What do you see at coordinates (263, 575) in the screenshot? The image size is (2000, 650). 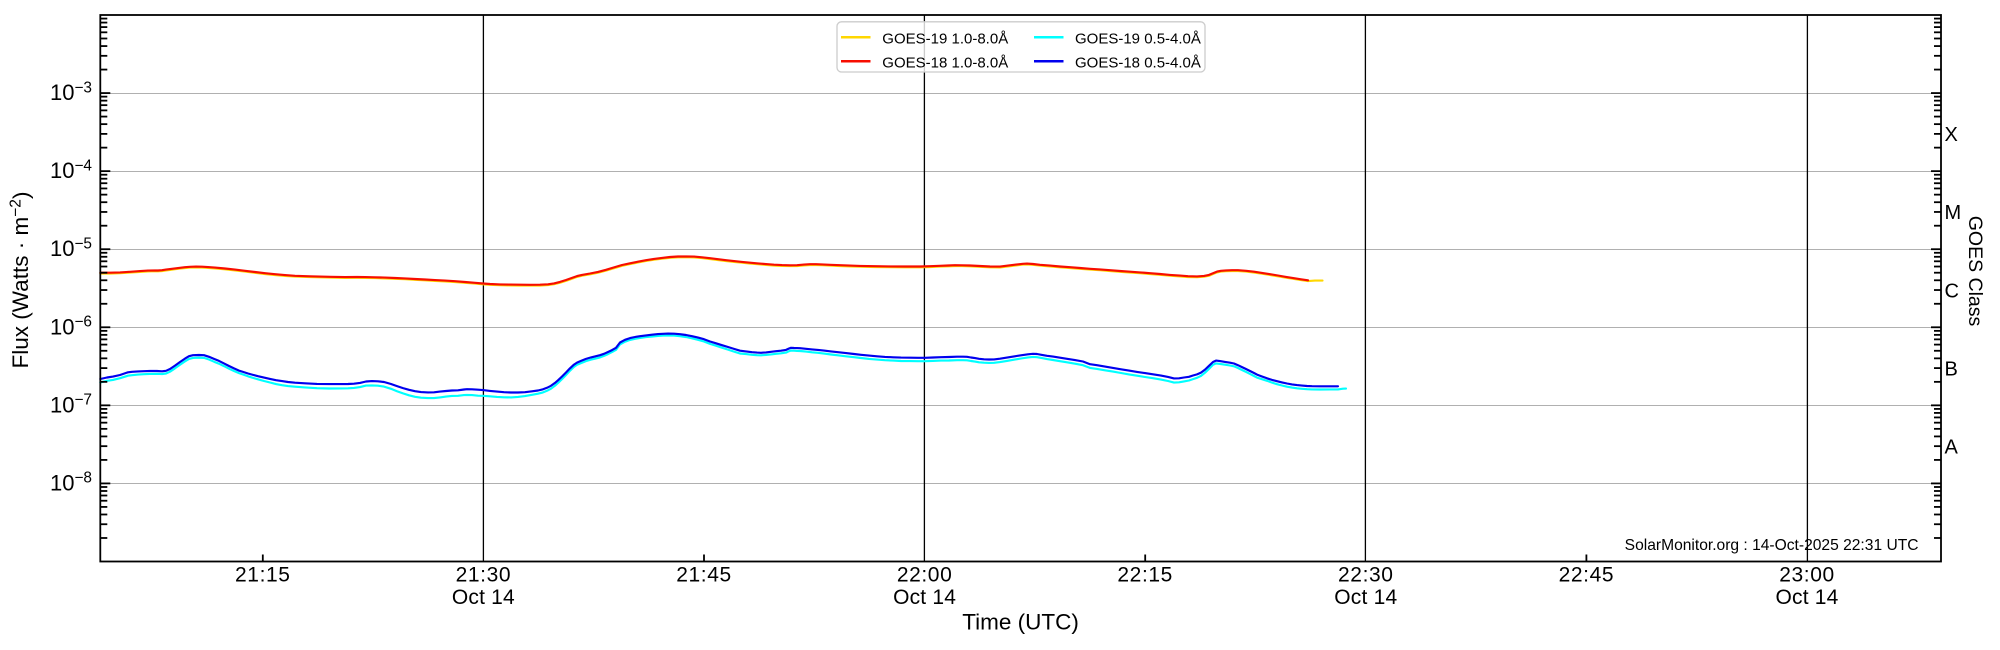 I see `svg-text: 21:15` at bounding box center [263, 575].